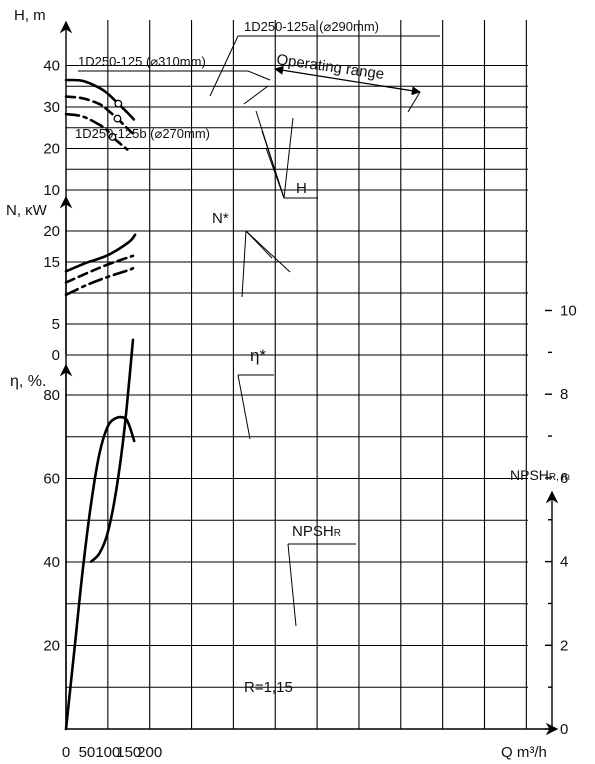  Describe the element at coordinates (174, 75) in the screenshot. I see `leader-left-label` at that location.